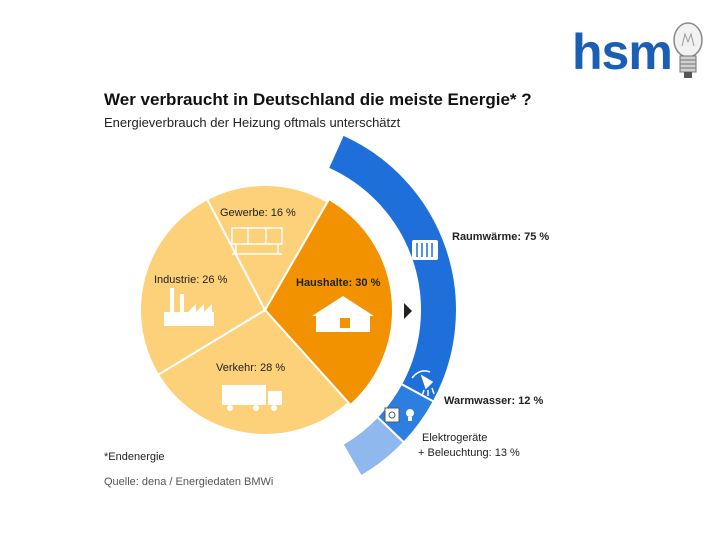  I want to click on appliance-icon, so click(399, 415).